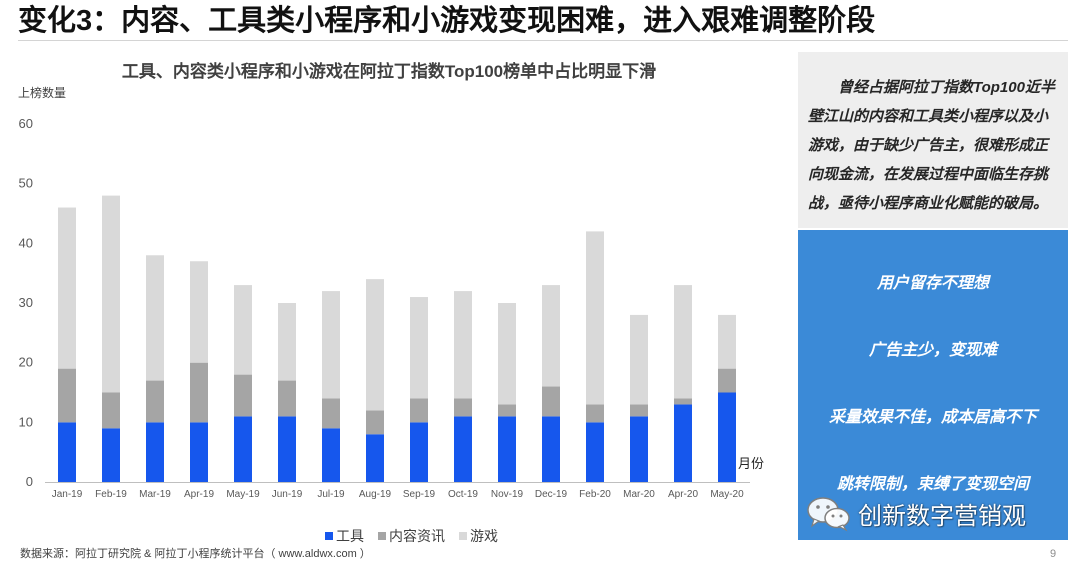  What do you see at coordinates (683, 494) in the screenshot?
I see `x-tick-label: Apr-20` at bounding box center [683, 494].